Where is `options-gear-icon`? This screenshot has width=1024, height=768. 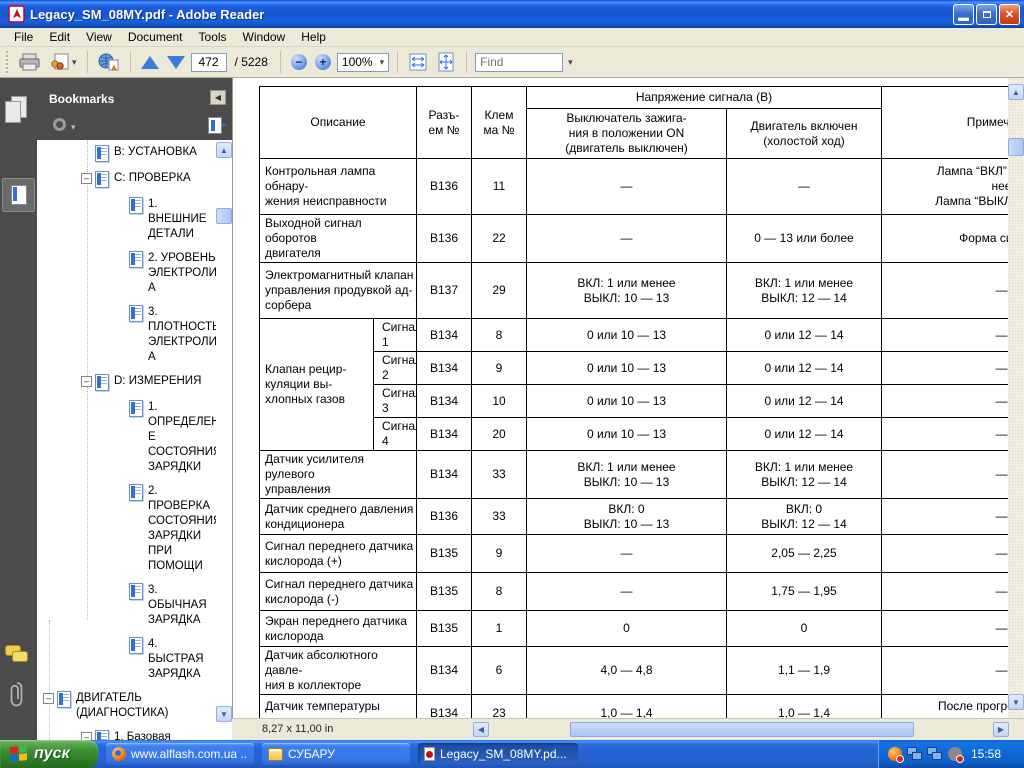
options-gear-icon is located at coordinates (59, 124).